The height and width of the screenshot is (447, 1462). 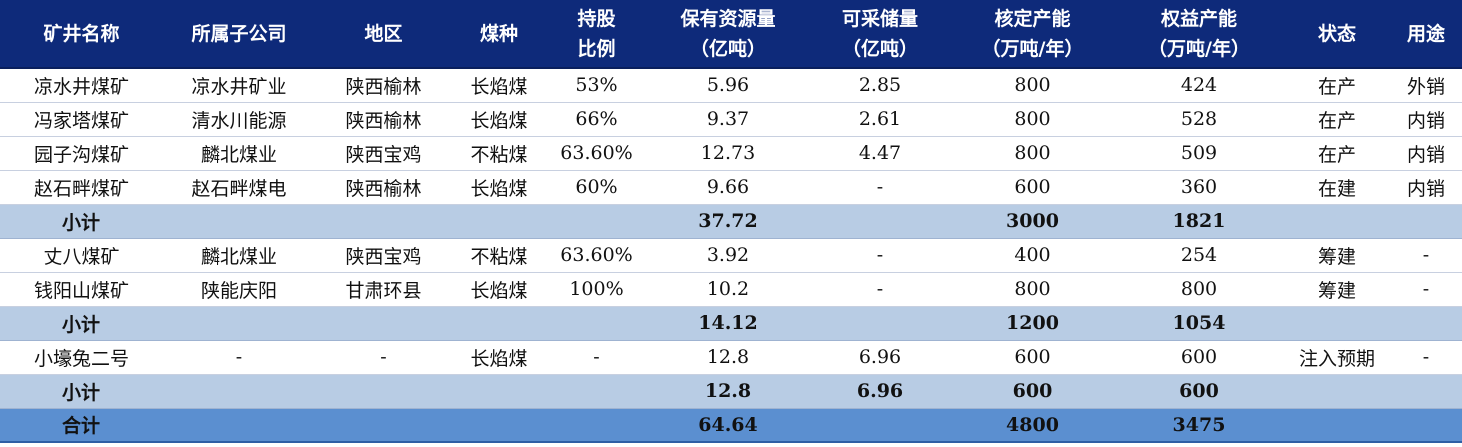 What do you see at coordinates (499, 255) in the screenshot?
I see `table-cell: 不粘煤` at bounding box center [499, 255].